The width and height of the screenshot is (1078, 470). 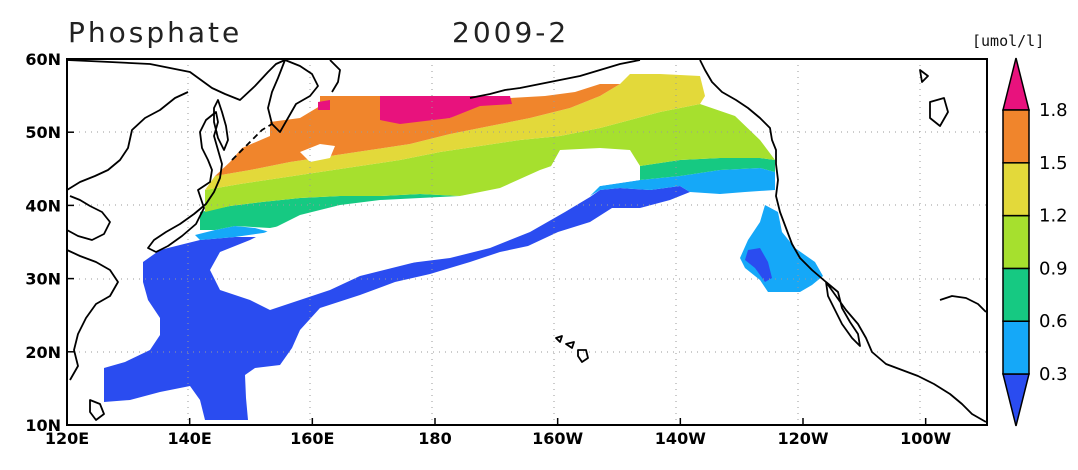 I want to click on lon-tick-label: 160E, so click(x=312, y=438).